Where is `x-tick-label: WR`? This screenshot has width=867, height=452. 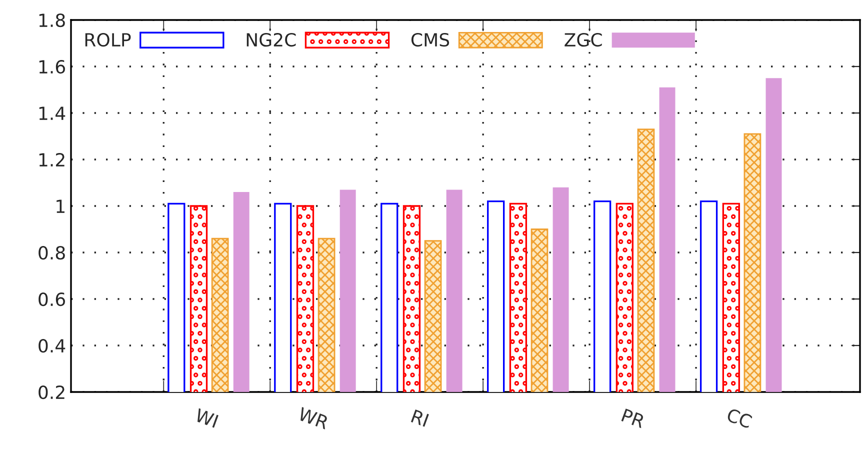
x-tick-label: WR is located at coordinates (313, 418).